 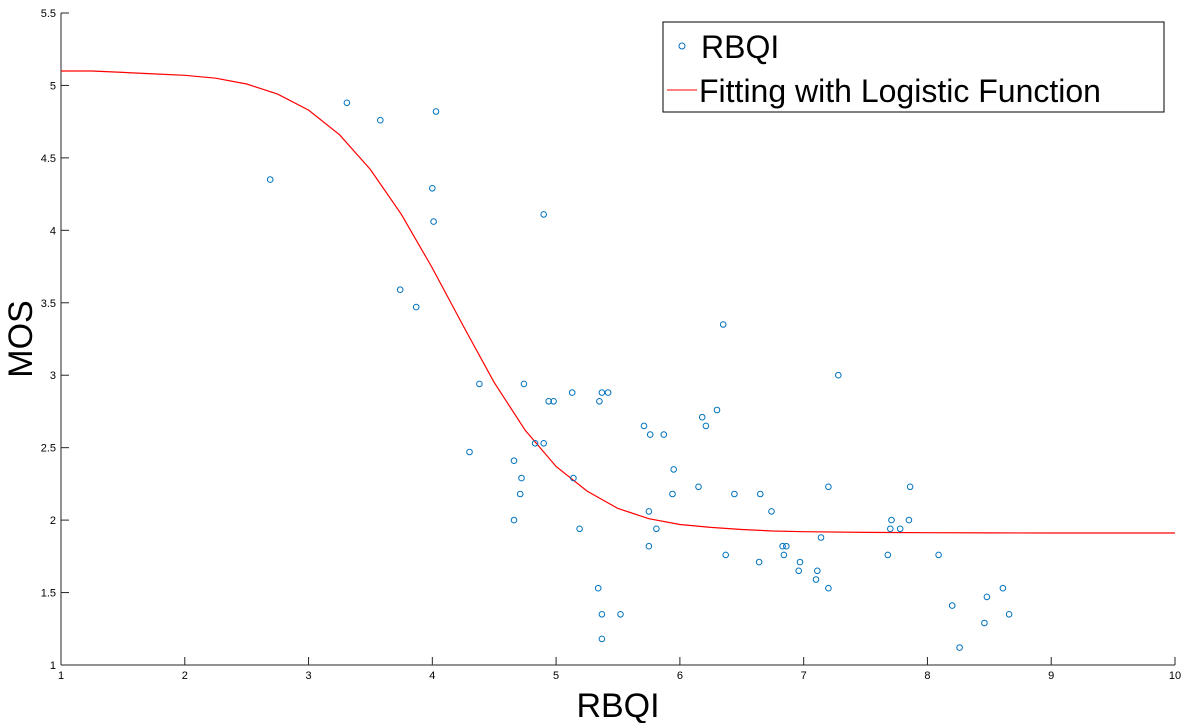 I want to click on y-tick-label: 4.5, so click(x=48, y=159).